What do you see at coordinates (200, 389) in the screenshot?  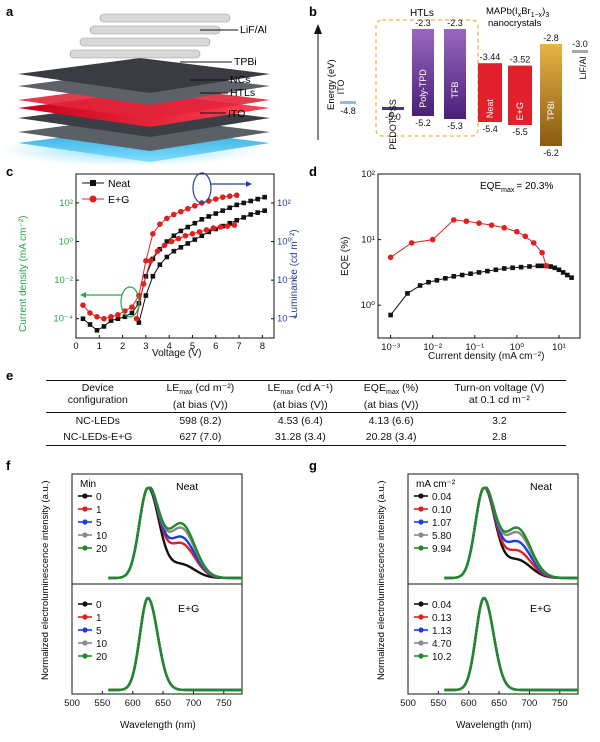 I see `header-le-cdm2-line1: LEmax (cd m⁻²)` at bounding box center [200, 389].